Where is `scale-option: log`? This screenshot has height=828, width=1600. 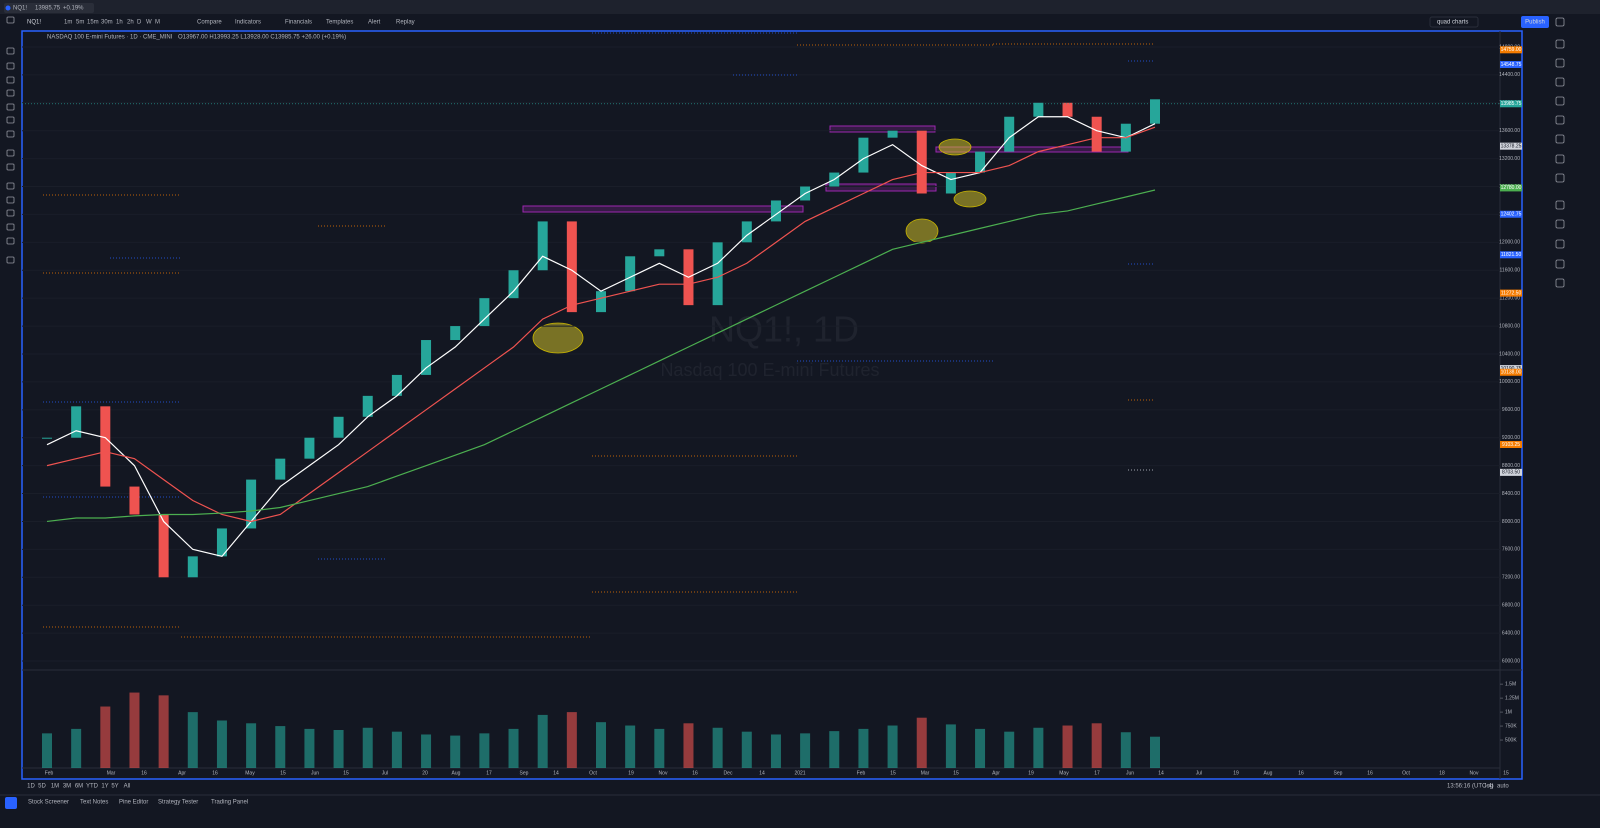 scale-option: log is located at coordinates (1489, 787).